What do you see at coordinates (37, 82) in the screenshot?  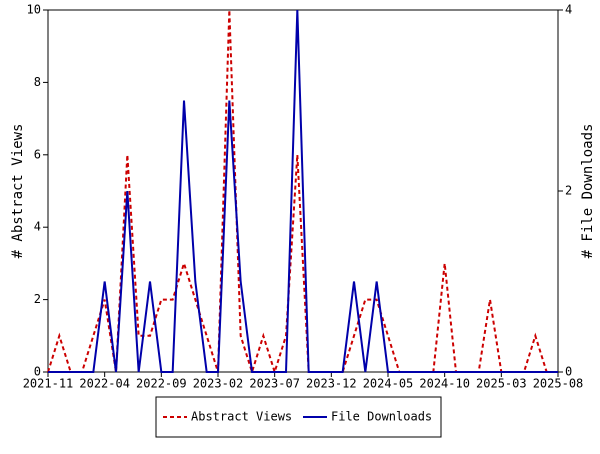 I see `y-tick-label: 8` at bounding box center [37, 82].